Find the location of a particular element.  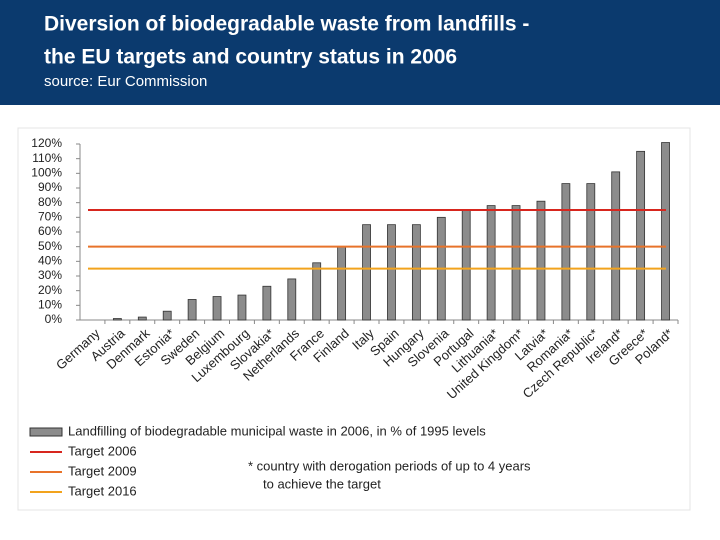

legend-label: Target 2016 is located at coordinates (102, 490).